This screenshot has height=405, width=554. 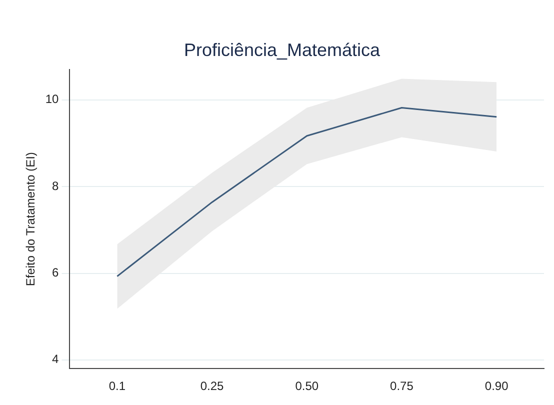 I want to click on x-tick-label: 0.25, so click(x=212, y=386).